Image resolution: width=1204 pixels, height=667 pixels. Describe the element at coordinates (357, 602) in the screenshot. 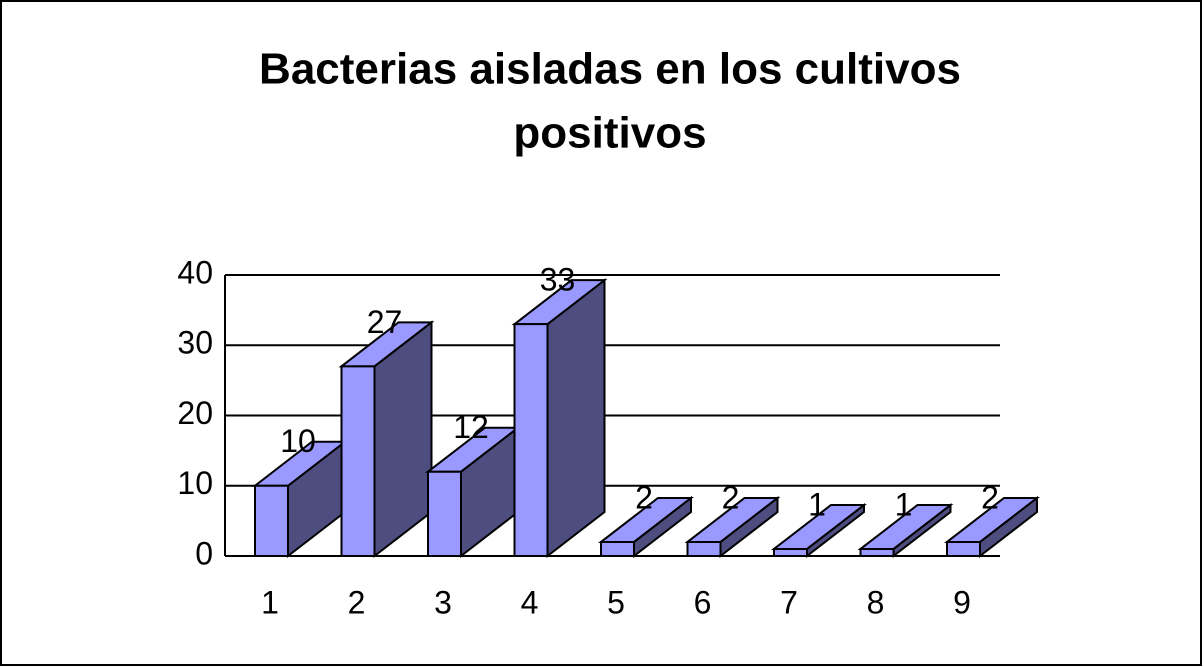

I see `x-tick-label: 2` at that location.